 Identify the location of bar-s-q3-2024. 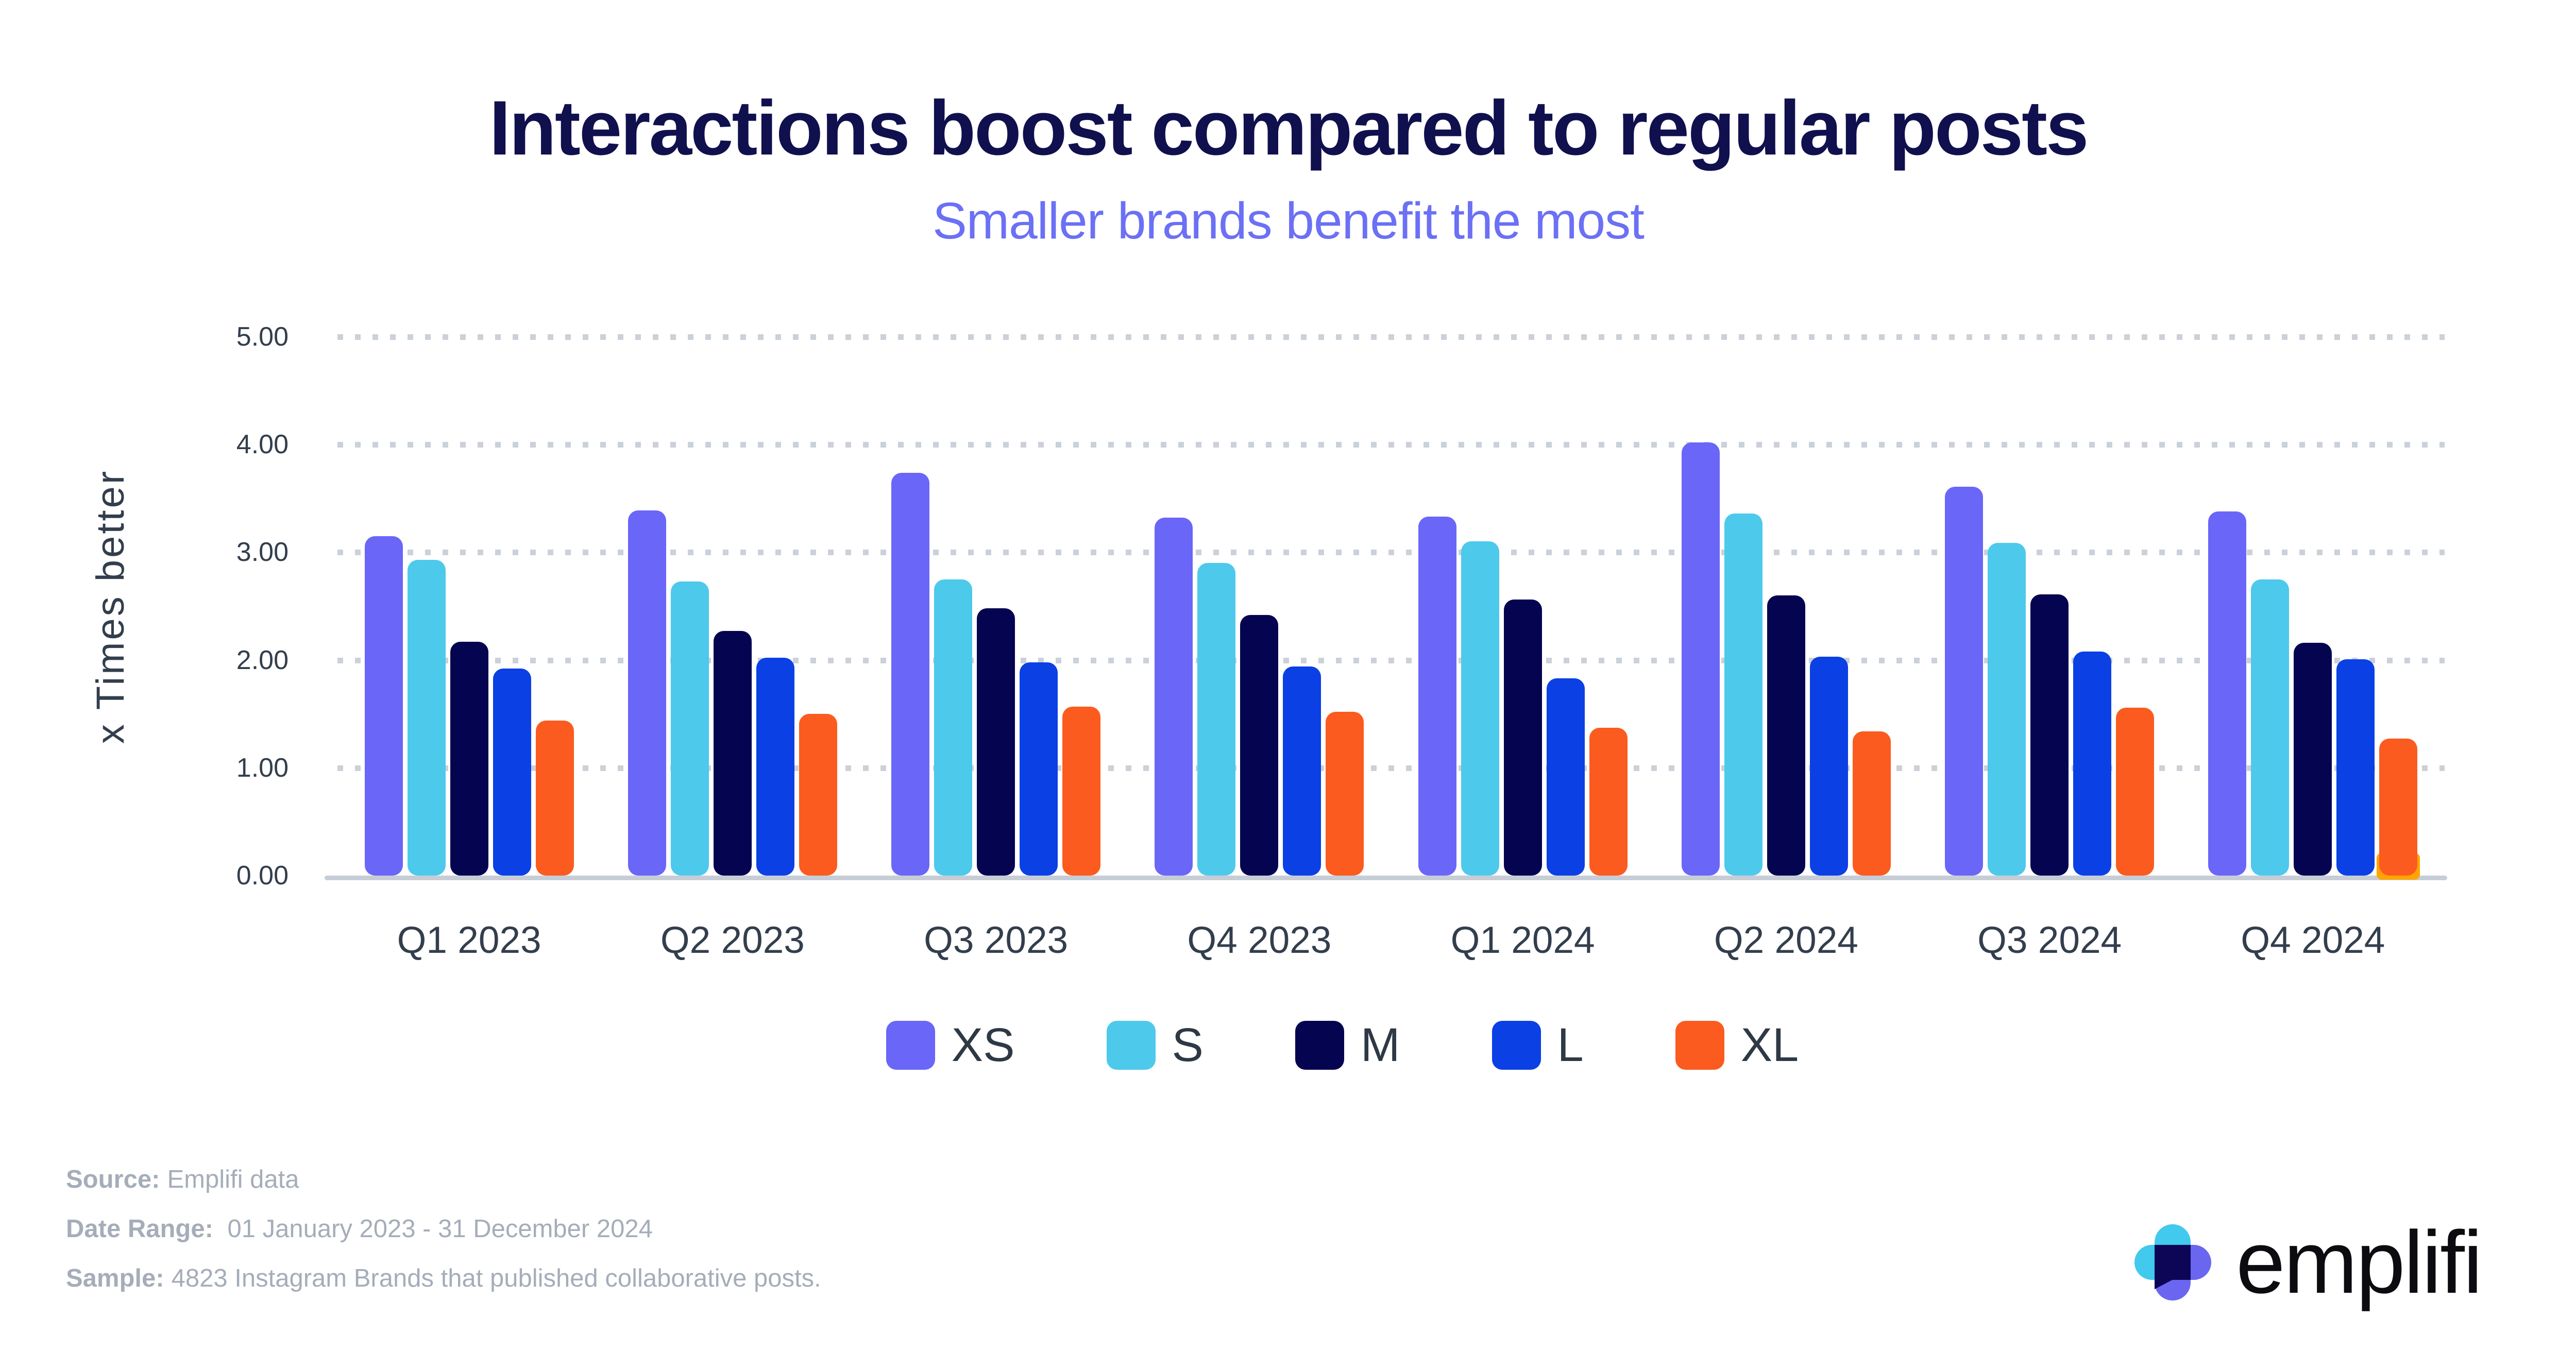
(2007, 709).